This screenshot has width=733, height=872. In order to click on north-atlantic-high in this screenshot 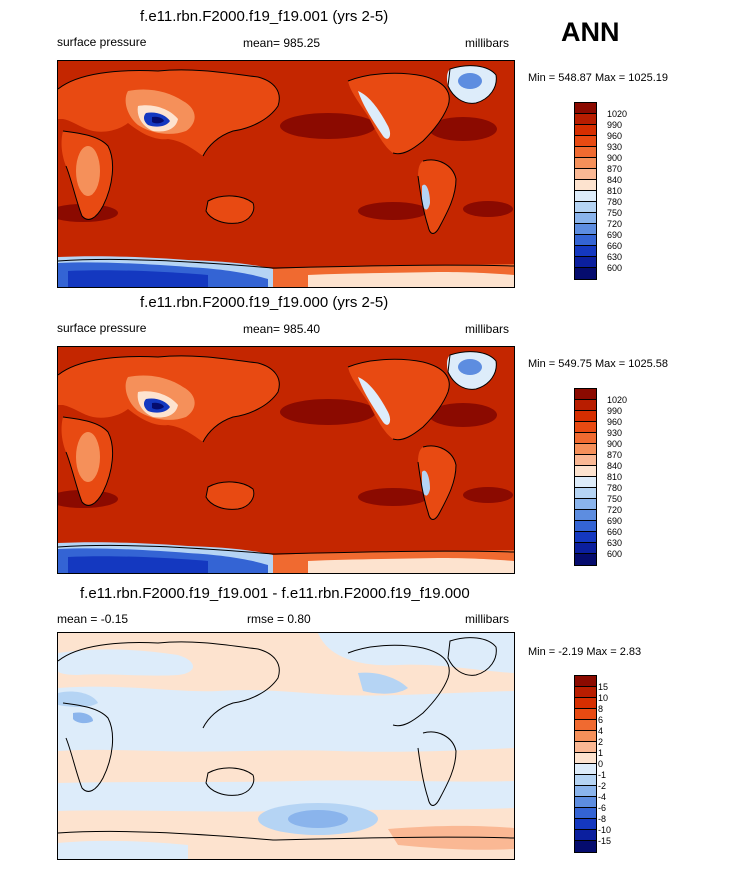, I will do `click(463, 129)`.